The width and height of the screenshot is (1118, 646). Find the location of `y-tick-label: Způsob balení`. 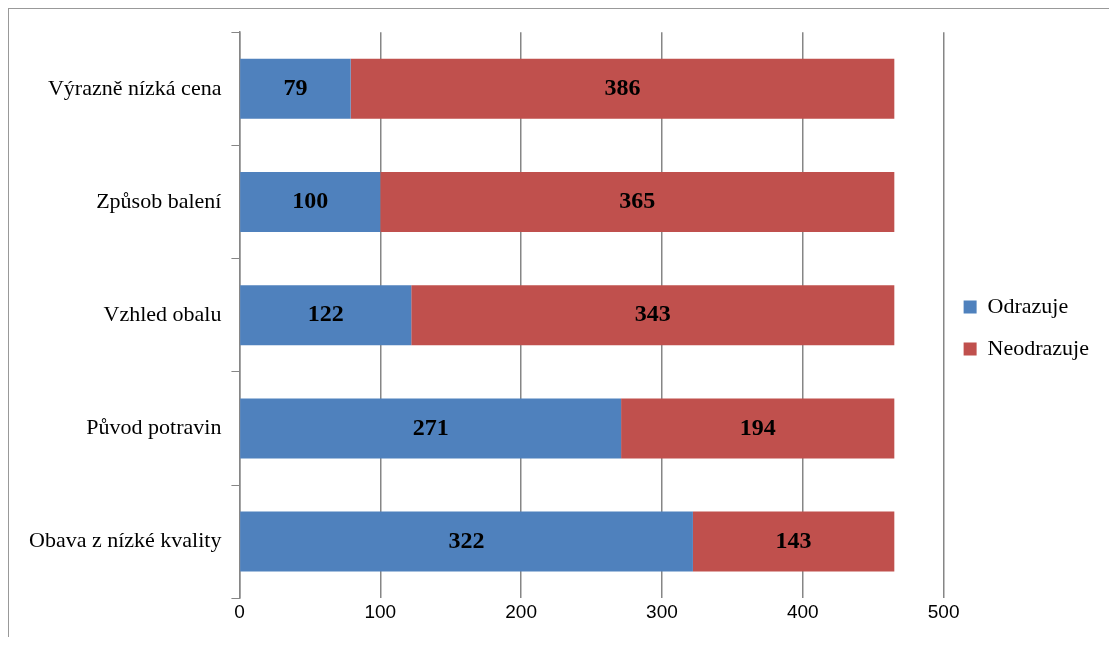

y-tick-label: Způsob balení is located at coordinates (159, 200).